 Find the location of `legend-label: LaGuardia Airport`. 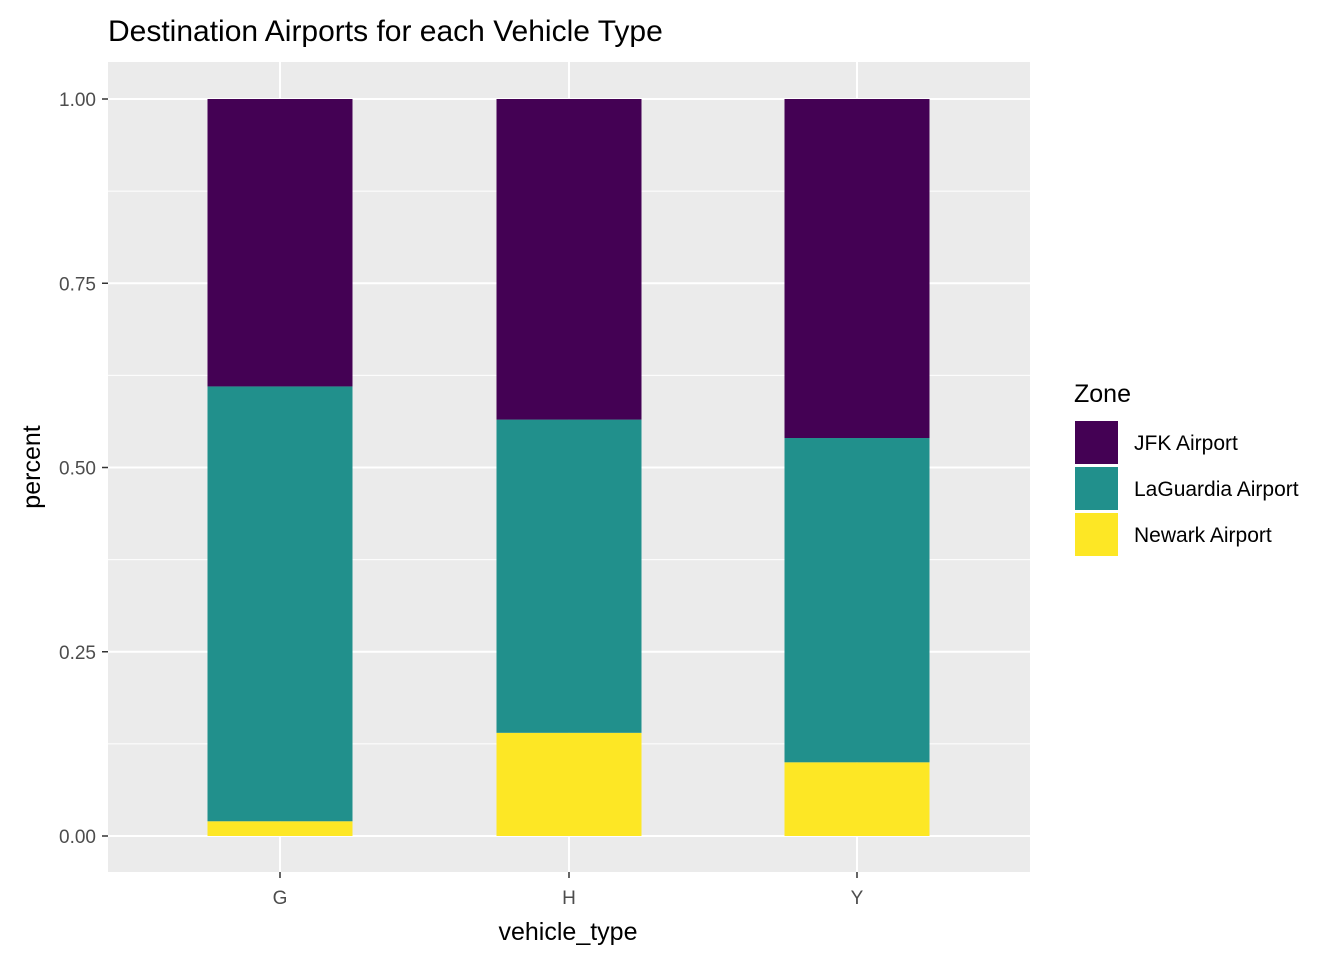

legend-label: LaGuardia Airport is located at coordinates (1216, 489).